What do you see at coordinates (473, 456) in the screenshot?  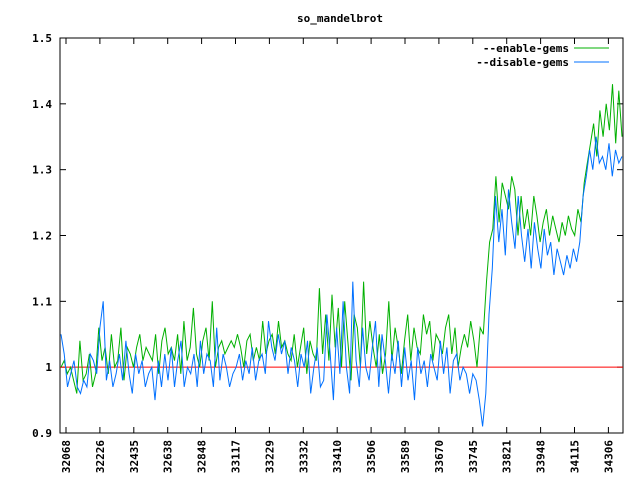 I see `x-tick-label: 33745` at bounding box center [473, 456].